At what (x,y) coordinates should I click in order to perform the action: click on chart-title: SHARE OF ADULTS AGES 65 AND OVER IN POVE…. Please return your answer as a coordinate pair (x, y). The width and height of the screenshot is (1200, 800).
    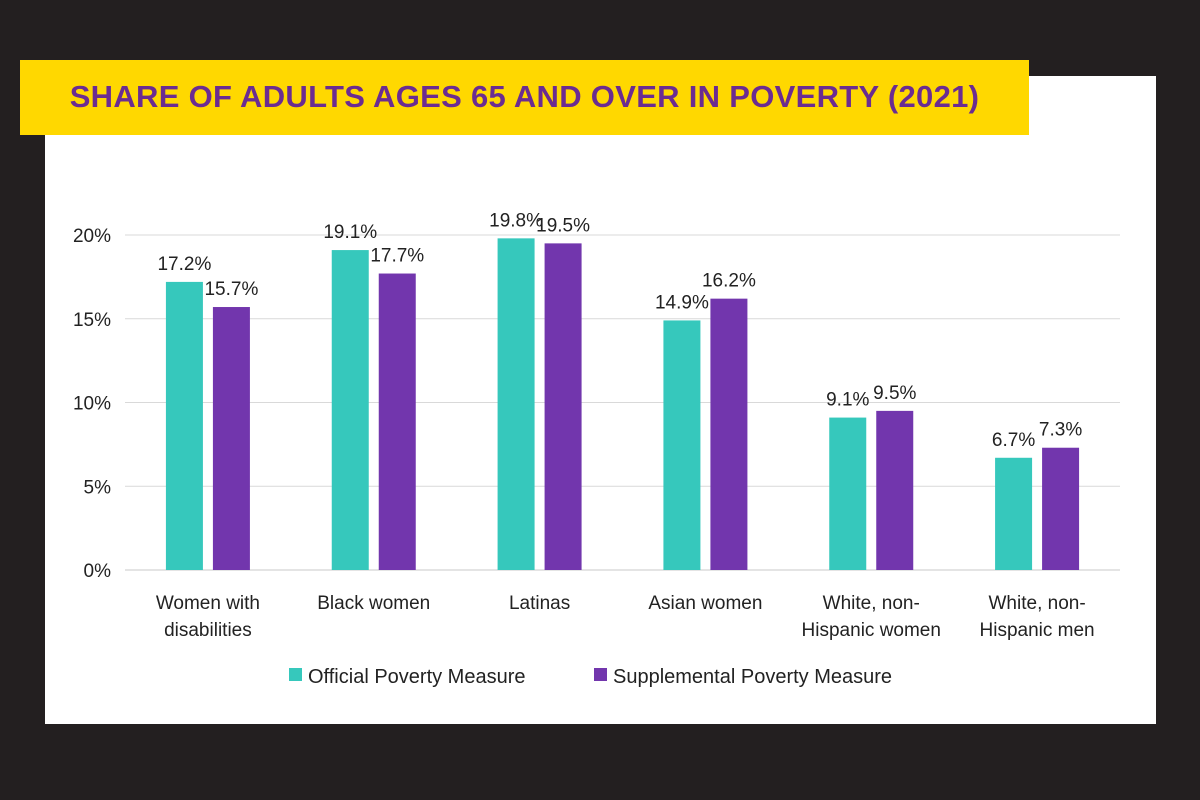
    Looking at the image, I should click on (524, 96).